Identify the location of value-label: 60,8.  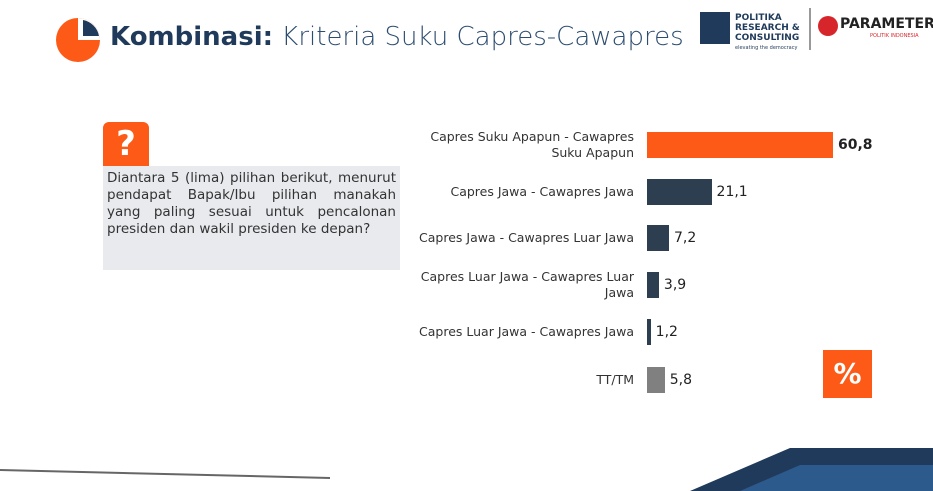
(855, 145).